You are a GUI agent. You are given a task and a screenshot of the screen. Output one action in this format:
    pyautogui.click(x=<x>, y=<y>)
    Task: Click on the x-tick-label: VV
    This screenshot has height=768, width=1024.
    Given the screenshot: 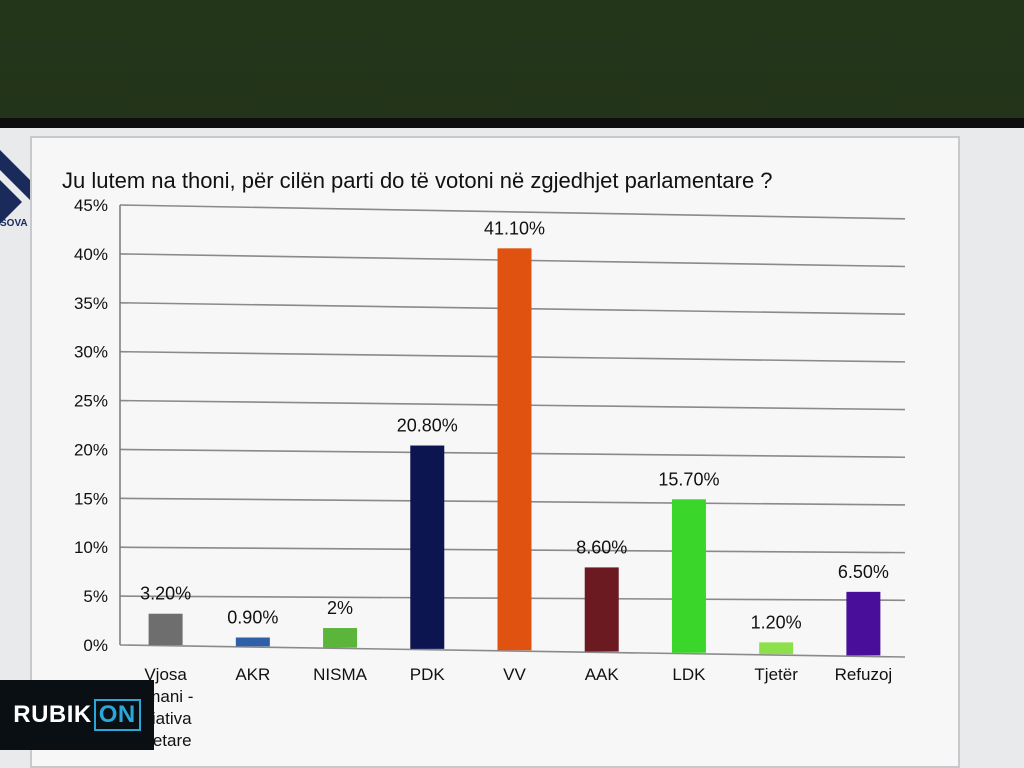 What is the action you would take?
    pyautogui.click(x=514, y=674)
    